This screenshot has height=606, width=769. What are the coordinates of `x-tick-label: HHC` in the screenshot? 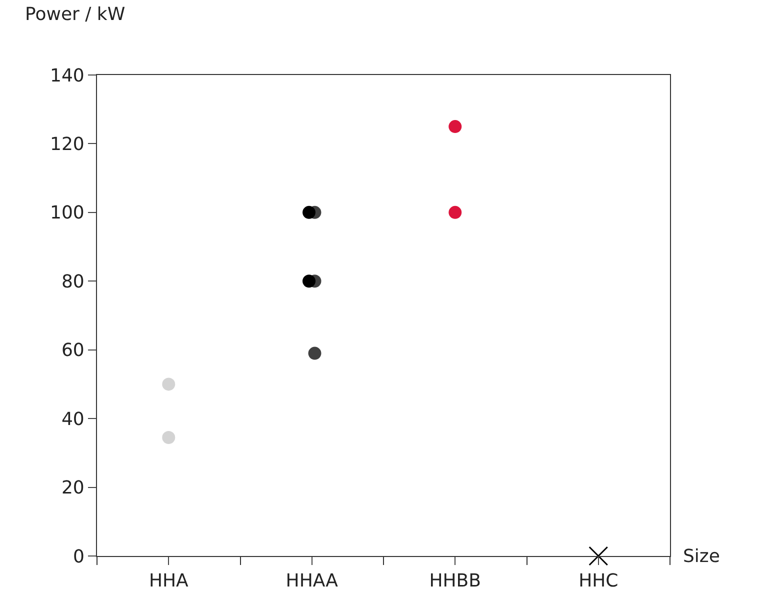 It's located at (598, 581).